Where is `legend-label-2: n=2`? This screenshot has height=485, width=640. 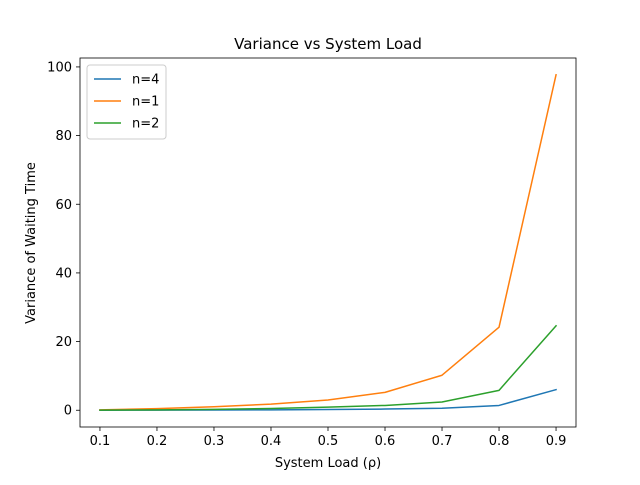
legend-label-2: n=2 is located at coordinates (145, 124).